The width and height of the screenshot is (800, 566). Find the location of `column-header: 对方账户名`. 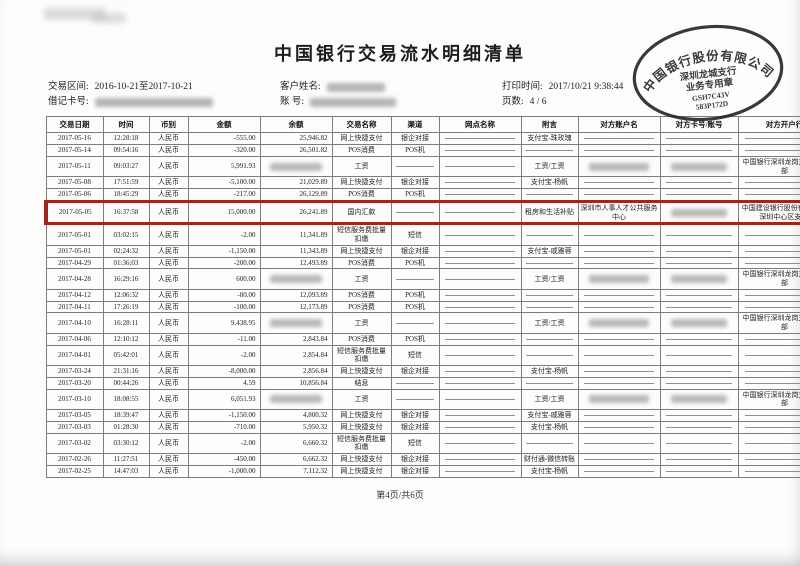

column-header: 对方账户名 is located at coordinates (619, 124).